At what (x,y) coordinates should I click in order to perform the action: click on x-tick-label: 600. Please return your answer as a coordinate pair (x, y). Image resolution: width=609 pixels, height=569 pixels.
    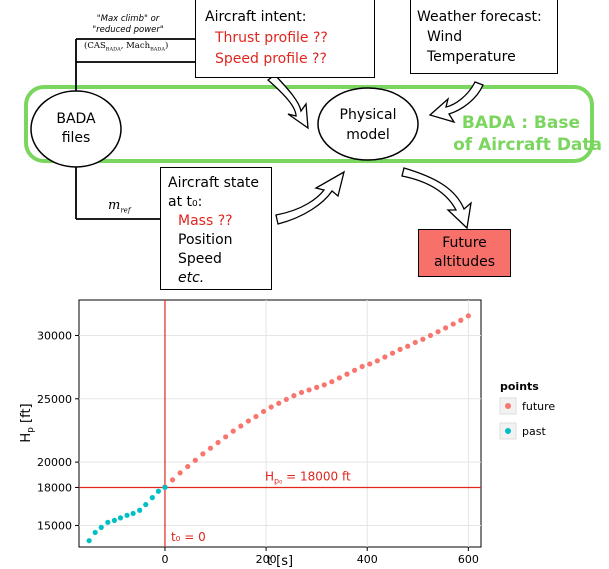
    Looking at the image, I should click on (468, 559).